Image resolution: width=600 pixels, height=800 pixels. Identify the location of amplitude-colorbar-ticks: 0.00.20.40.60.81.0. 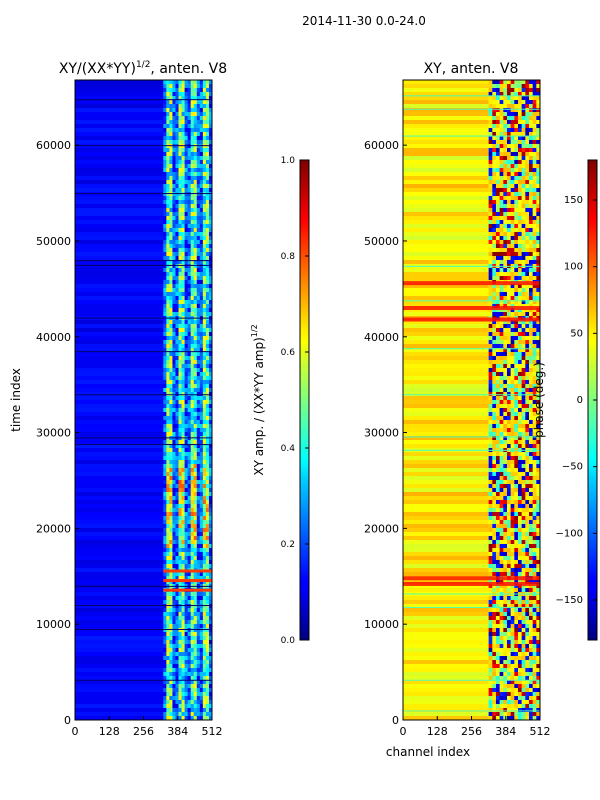
(295, 401).